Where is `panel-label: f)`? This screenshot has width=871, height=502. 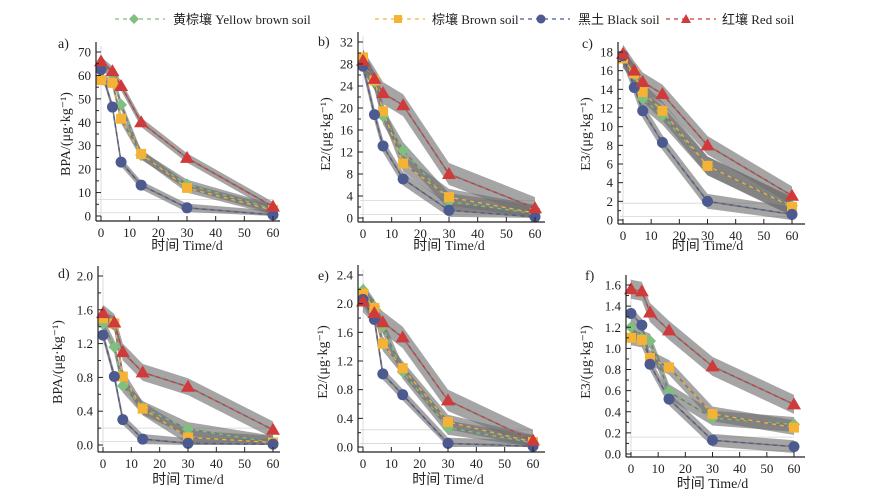 panel-label: f) is located at coordinates (590, 276).